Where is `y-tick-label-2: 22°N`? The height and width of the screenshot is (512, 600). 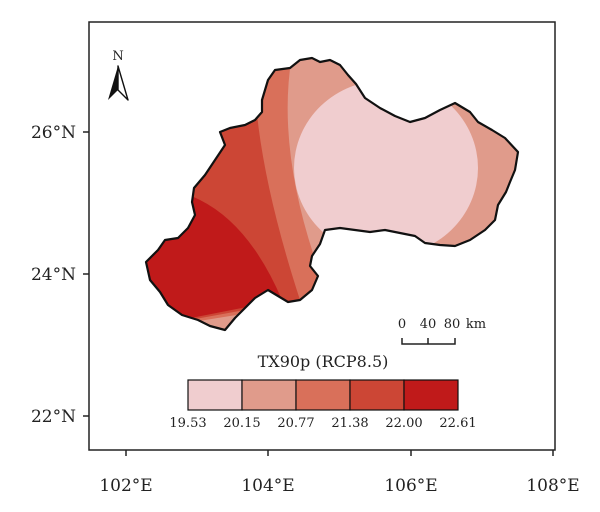 y-tick-label-2: 22°N is located at coordinates (53, 417).